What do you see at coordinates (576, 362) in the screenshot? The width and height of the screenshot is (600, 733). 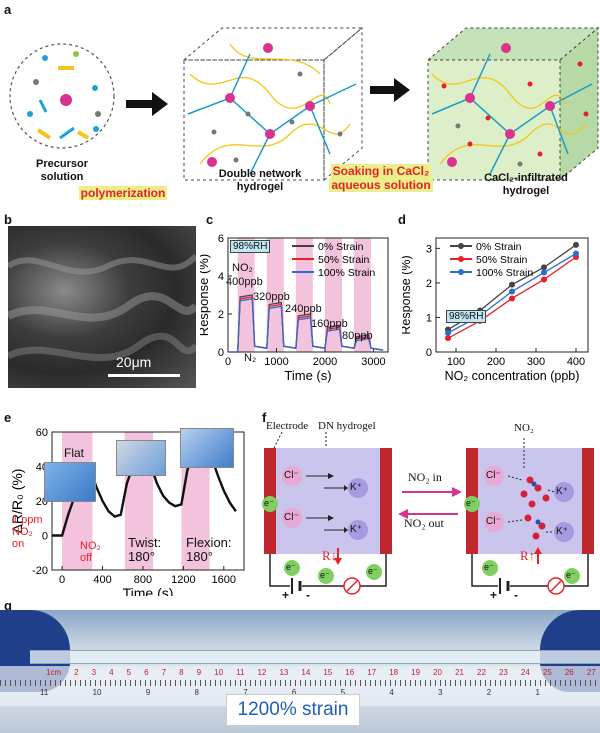 I see `x-tick-label-3: 400` at bounding box center [576, 362].